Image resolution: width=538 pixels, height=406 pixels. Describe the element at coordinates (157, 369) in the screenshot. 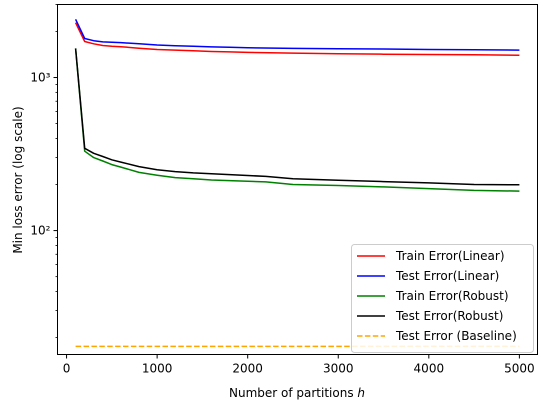

I see `x-tick-label: 1000` at that location.